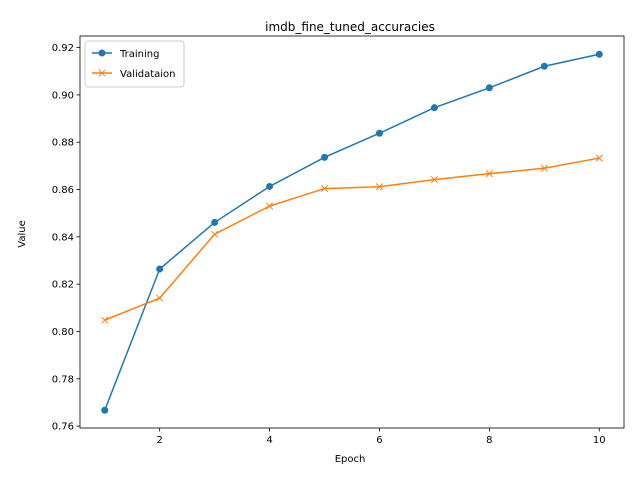  Describe the element at coordinates (63, 143) in the screenshot. I see `y-tick-label: 0.88` at that location.